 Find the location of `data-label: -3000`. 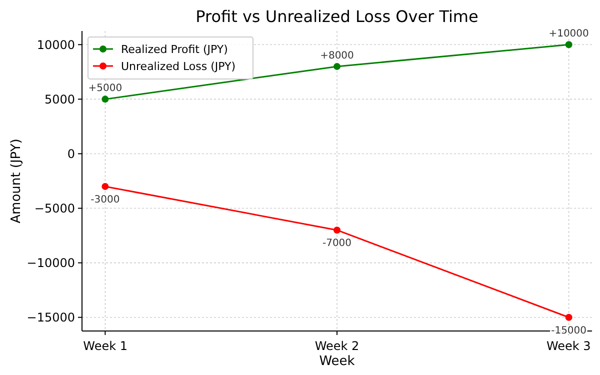

data-label: -3000 is located at coordinates (105, 200).